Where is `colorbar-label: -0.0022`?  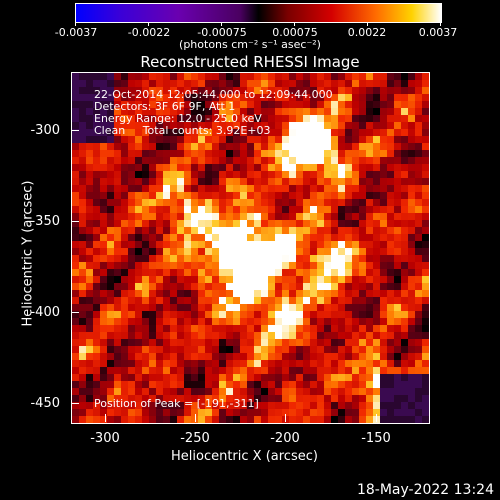
colorbar-label: -0.0022 is located at coordinates (149, 32).